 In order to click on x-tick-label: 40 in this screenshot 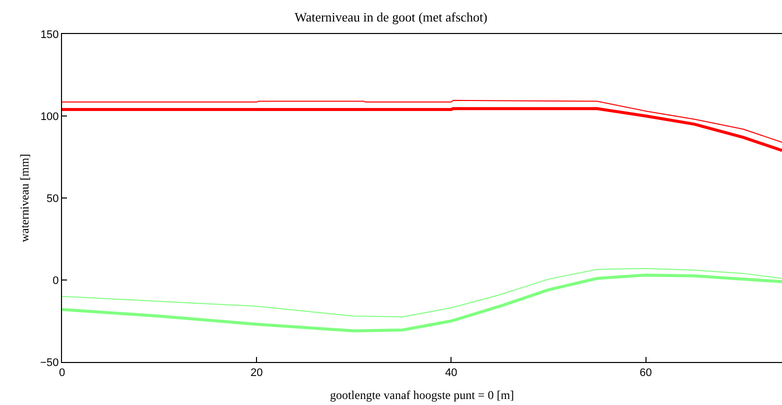, I will do `click(451, 373)`.